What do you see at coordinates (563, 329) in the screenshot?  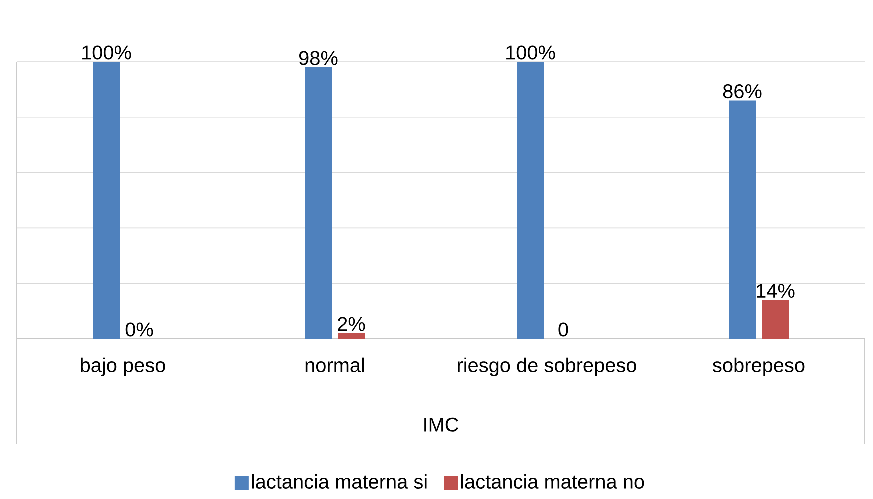 I see `data-label: 0` at bounding box center [563, 329].